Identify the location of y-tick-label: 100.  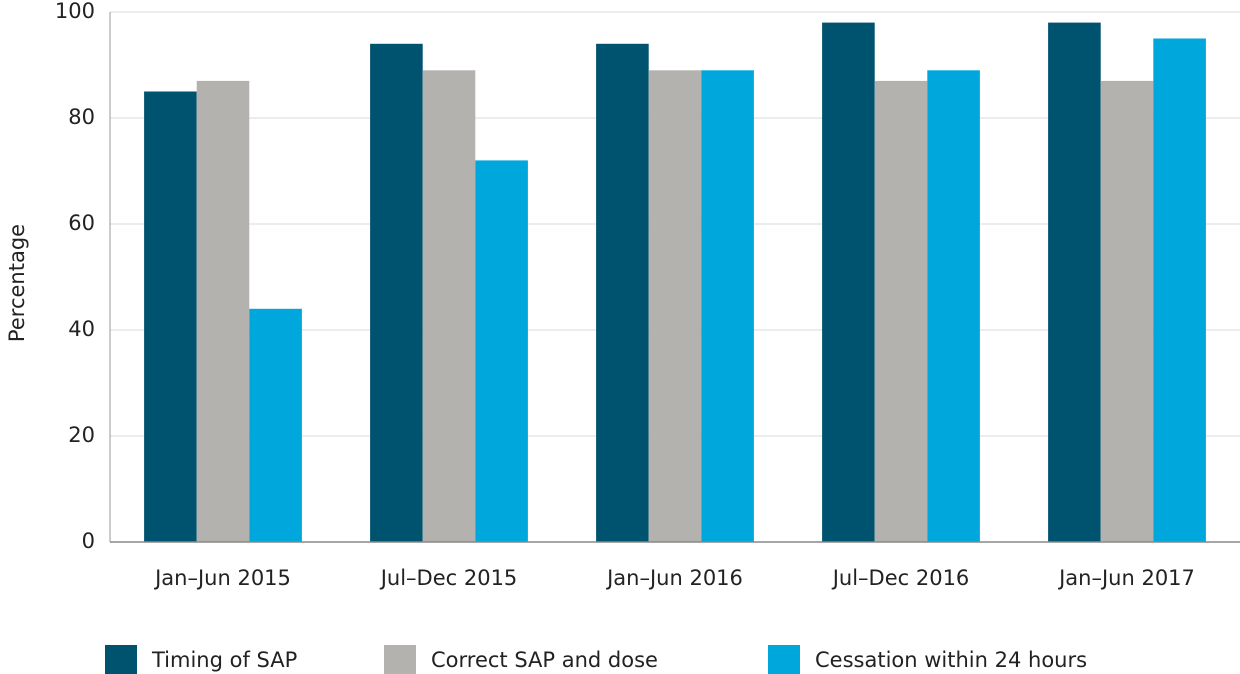
(75, 11).